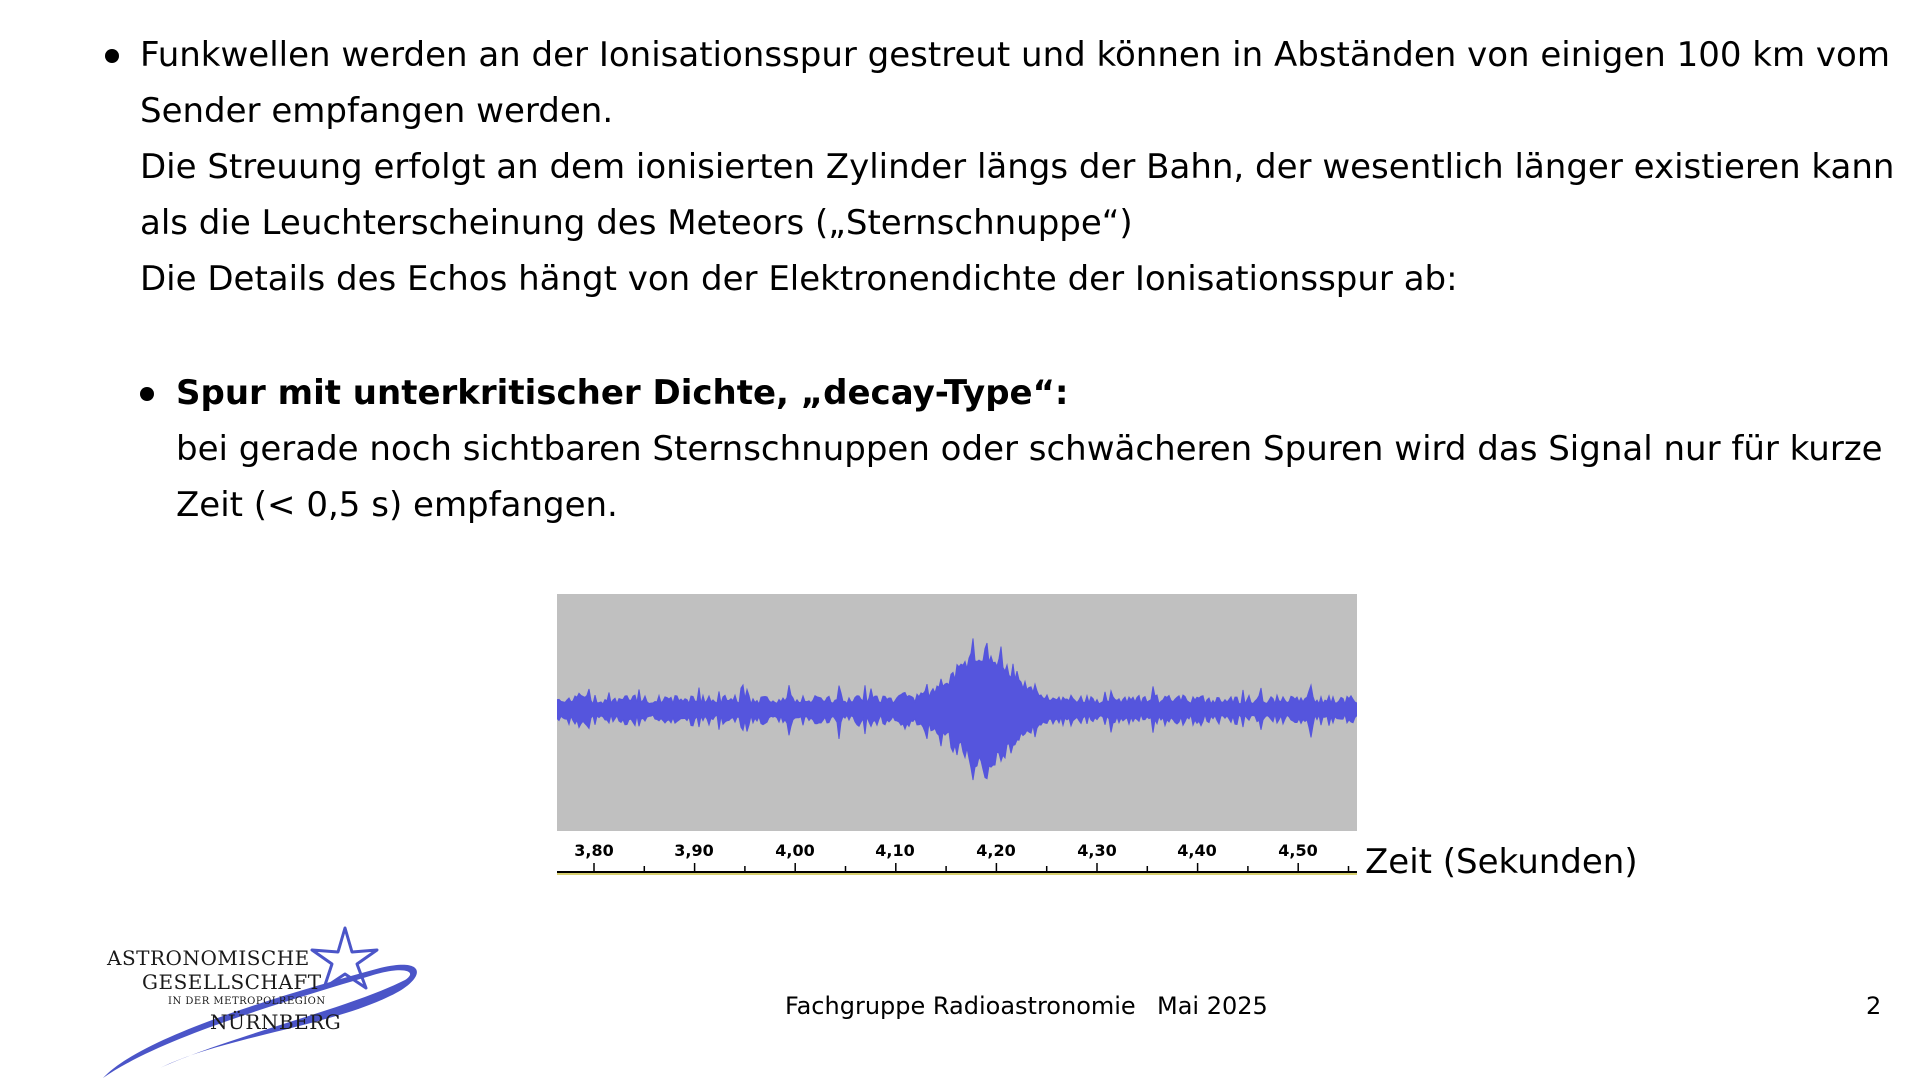 The height and width of the screenshot is (1080, 1920). Describe the element at coordinates (147, 394) in the screenshot. I see `sub-bullet-dot` at that location.